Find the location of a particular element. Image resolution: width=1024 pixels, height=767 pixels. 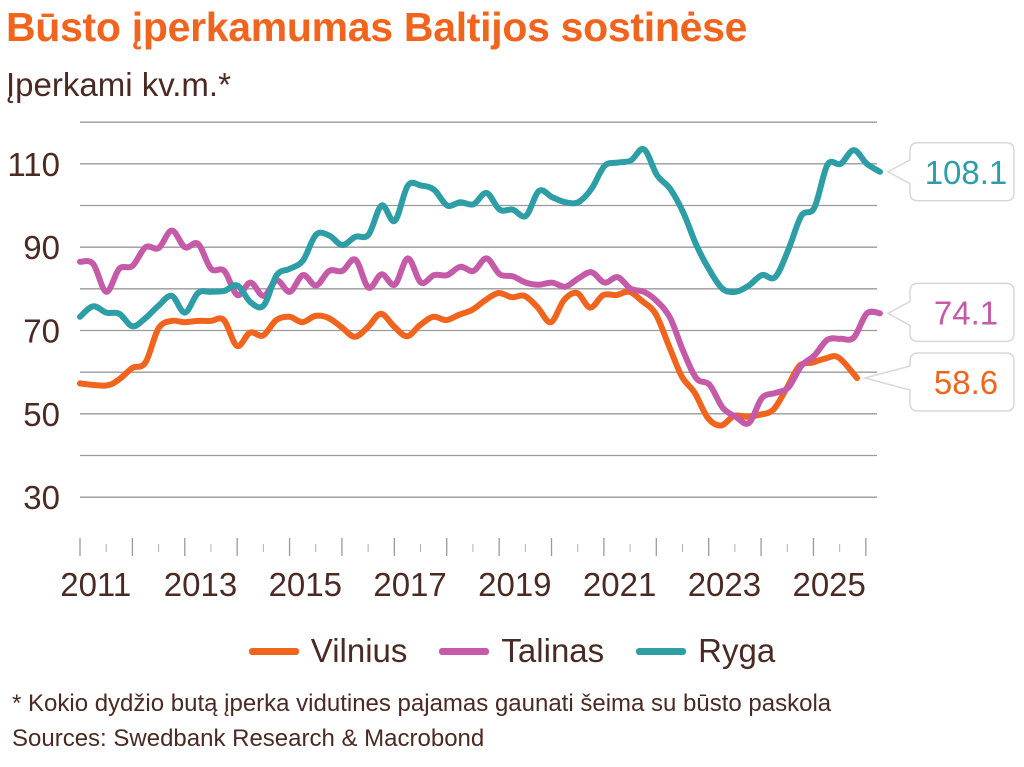

y-tick-label: 90 is located at coordinates (41, 247).